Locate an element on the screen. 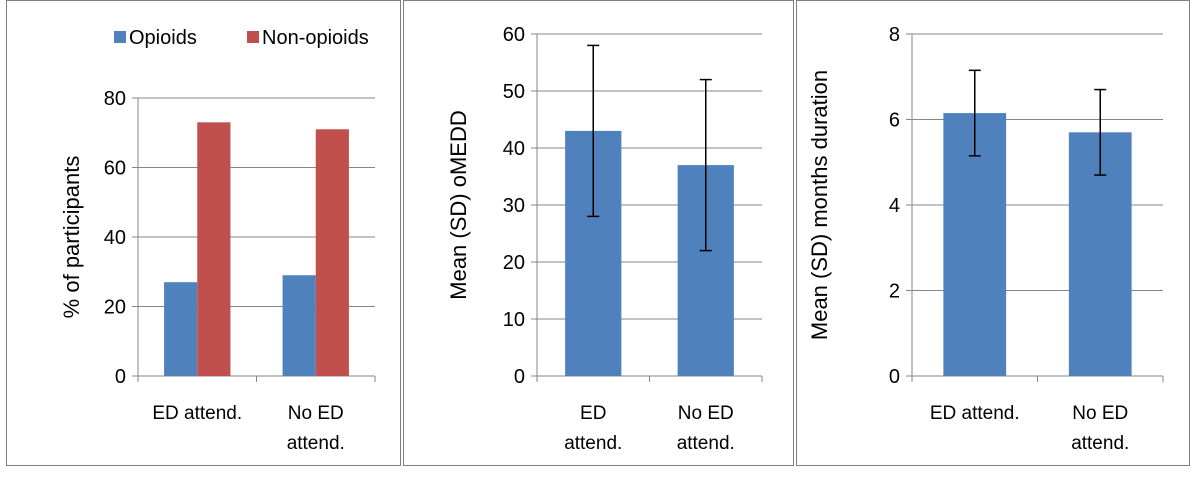  y-tick-label: 80 is located at coordinates (115, 99).